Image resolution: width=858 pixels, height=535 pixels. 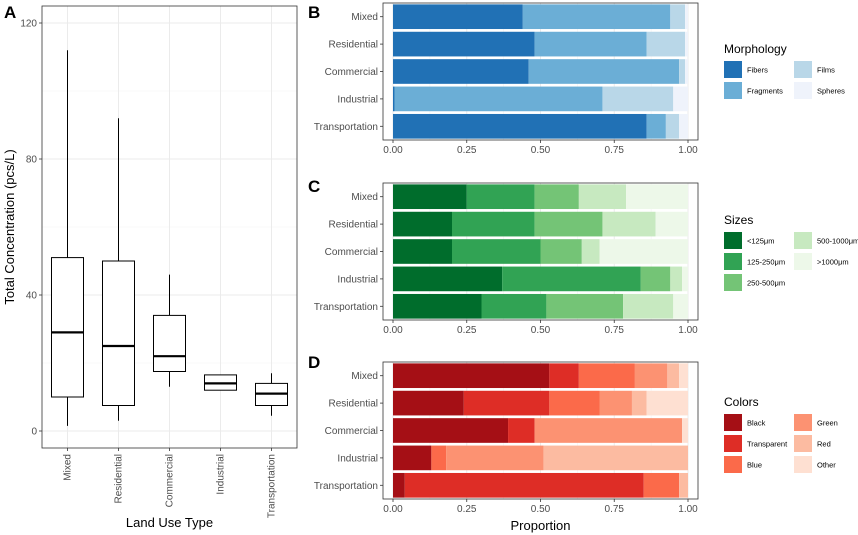 I want to click on legend-label: <125μm, so click(x=760, y=241).